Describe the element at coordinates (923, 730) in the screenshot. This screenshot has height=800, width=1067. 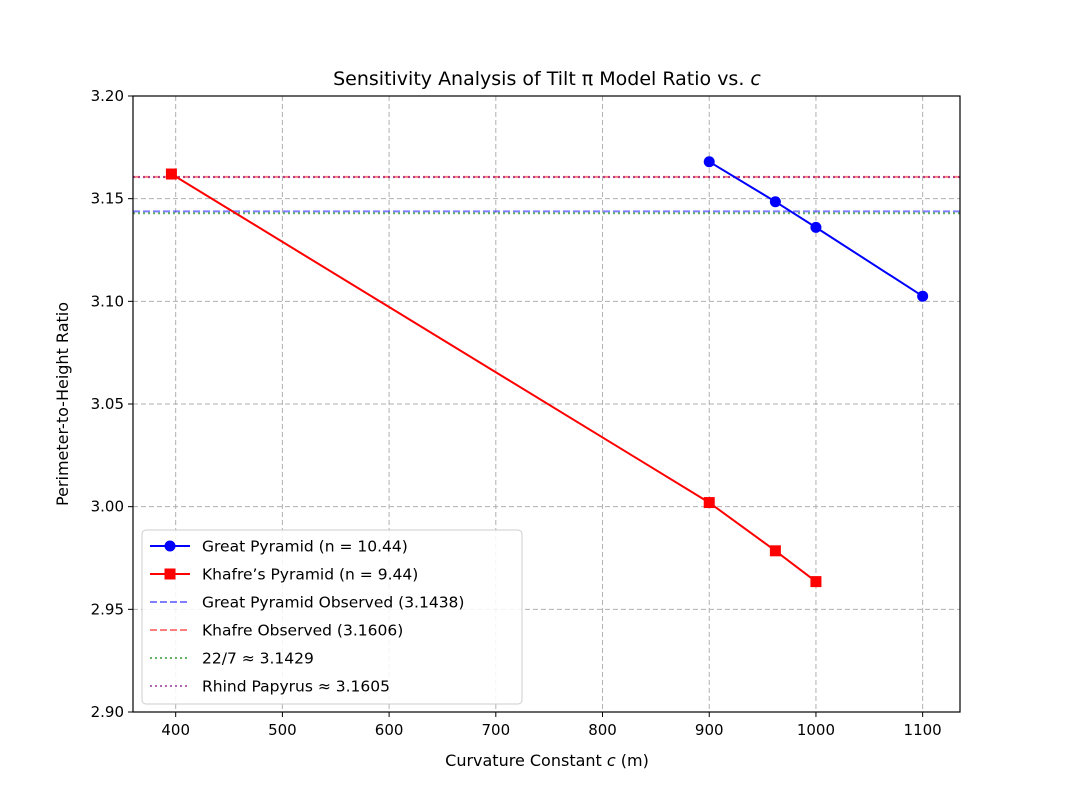
I see `x-tick-label: 1100` at that location.